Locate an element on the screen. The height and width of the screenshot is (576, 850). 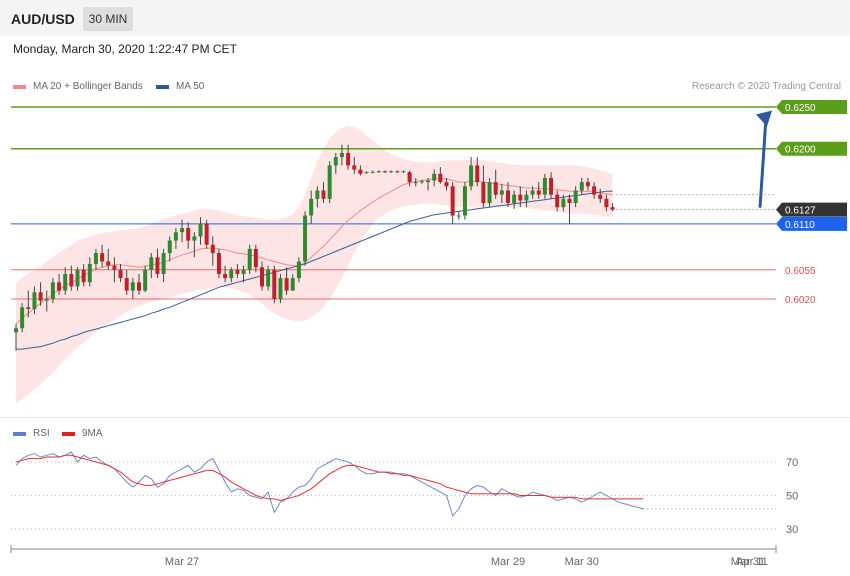
rsi-tick-70: 70 is located at coordinates (792, 463).